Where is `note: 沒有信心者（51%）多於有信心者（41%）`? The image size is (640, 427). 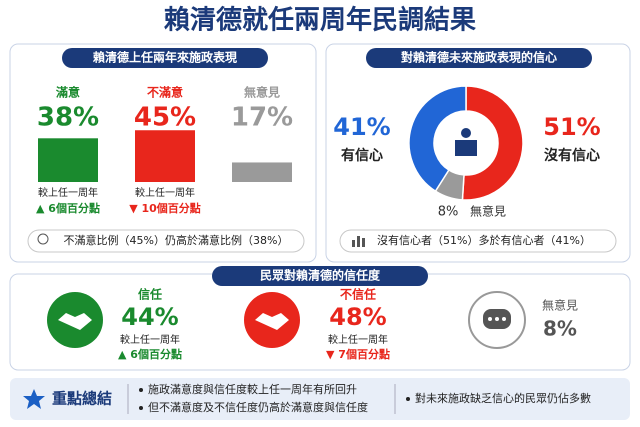 note: 沒有信心者（51%）多於有信心者（41%） is located at coordinates (484, 240).